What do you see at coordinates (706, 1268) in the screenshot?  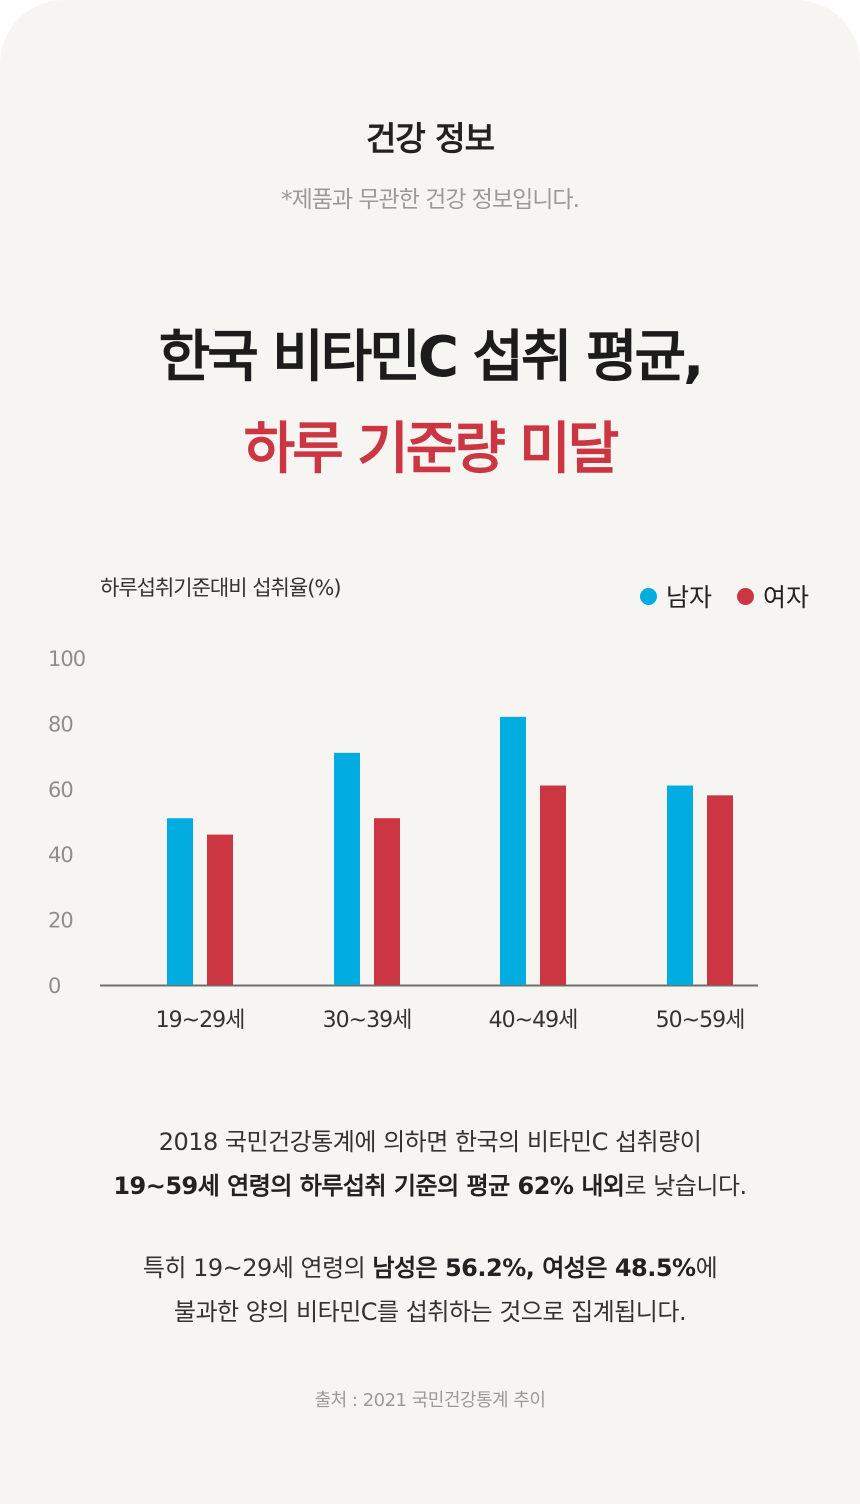 I see `paragraph-2-suffix: 에` at bounding box center [706, 1268].